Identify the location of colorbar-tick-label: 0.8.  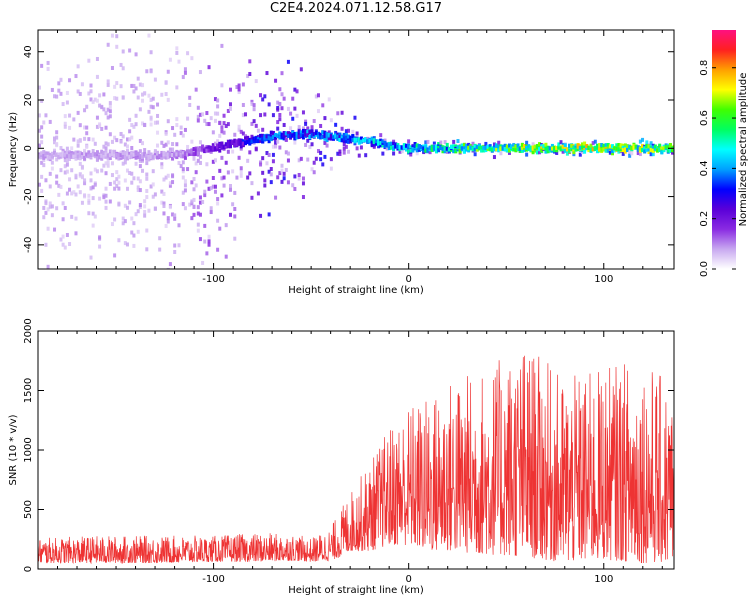
(704, 68).